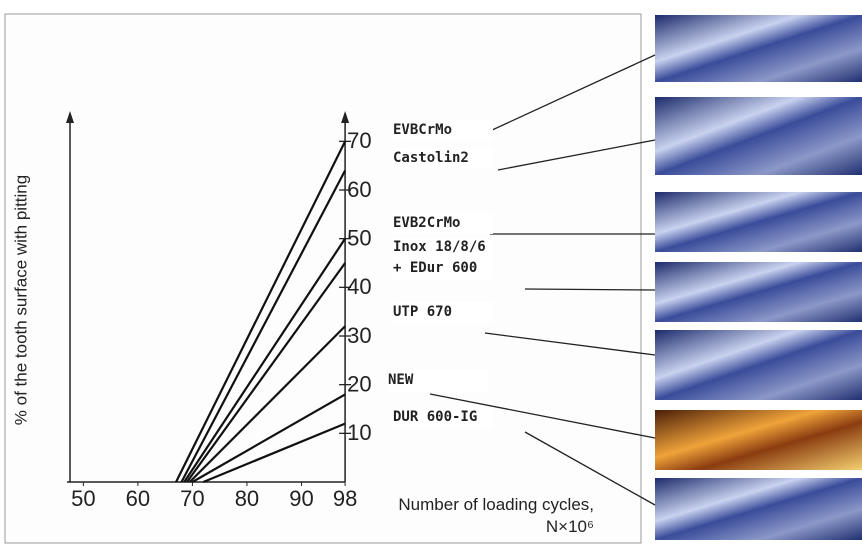  Describe the element at coordinates (359, 335) in the screenshot. I see `y-tick-label: 30` at that location.